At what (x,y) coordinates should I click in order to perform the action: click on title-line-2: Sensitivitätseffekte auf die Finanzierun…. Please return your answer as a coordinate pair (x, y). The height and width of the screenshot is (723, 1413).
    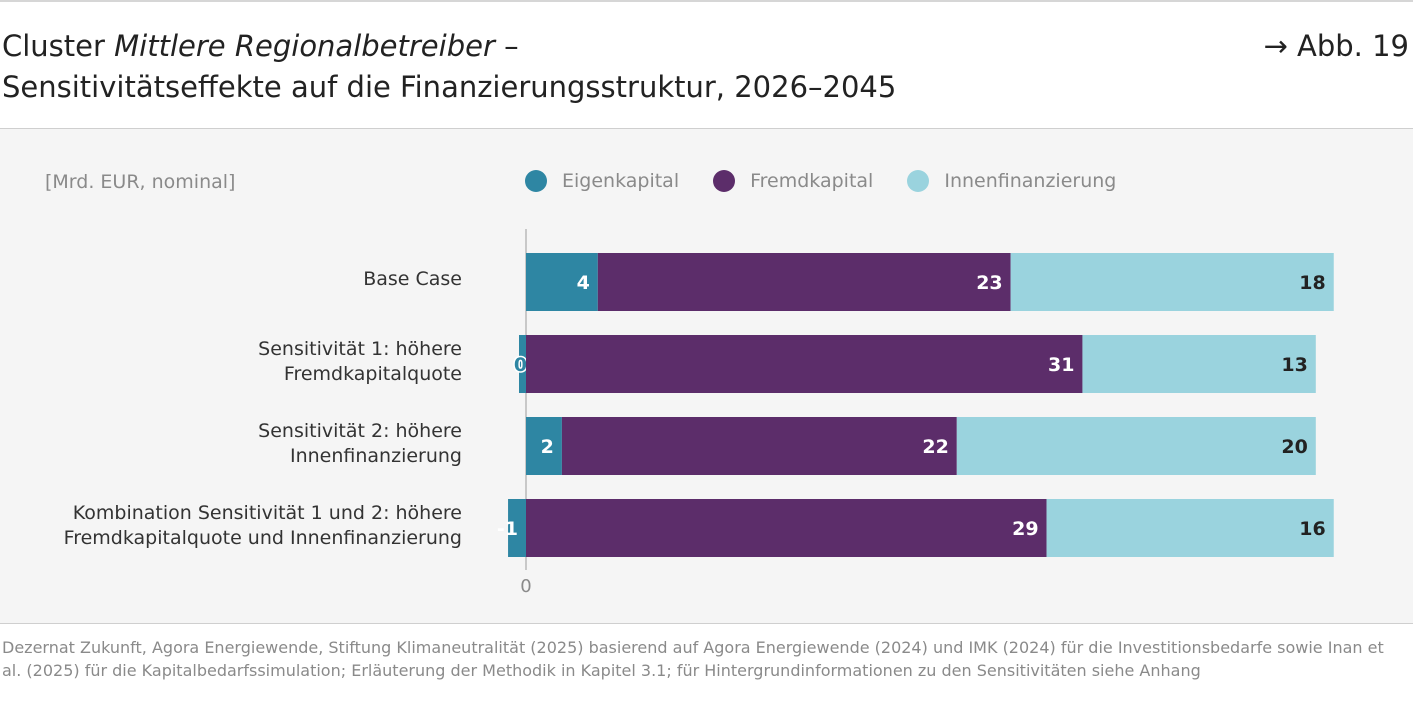
    Looking at the image, I should click on (449, 87).